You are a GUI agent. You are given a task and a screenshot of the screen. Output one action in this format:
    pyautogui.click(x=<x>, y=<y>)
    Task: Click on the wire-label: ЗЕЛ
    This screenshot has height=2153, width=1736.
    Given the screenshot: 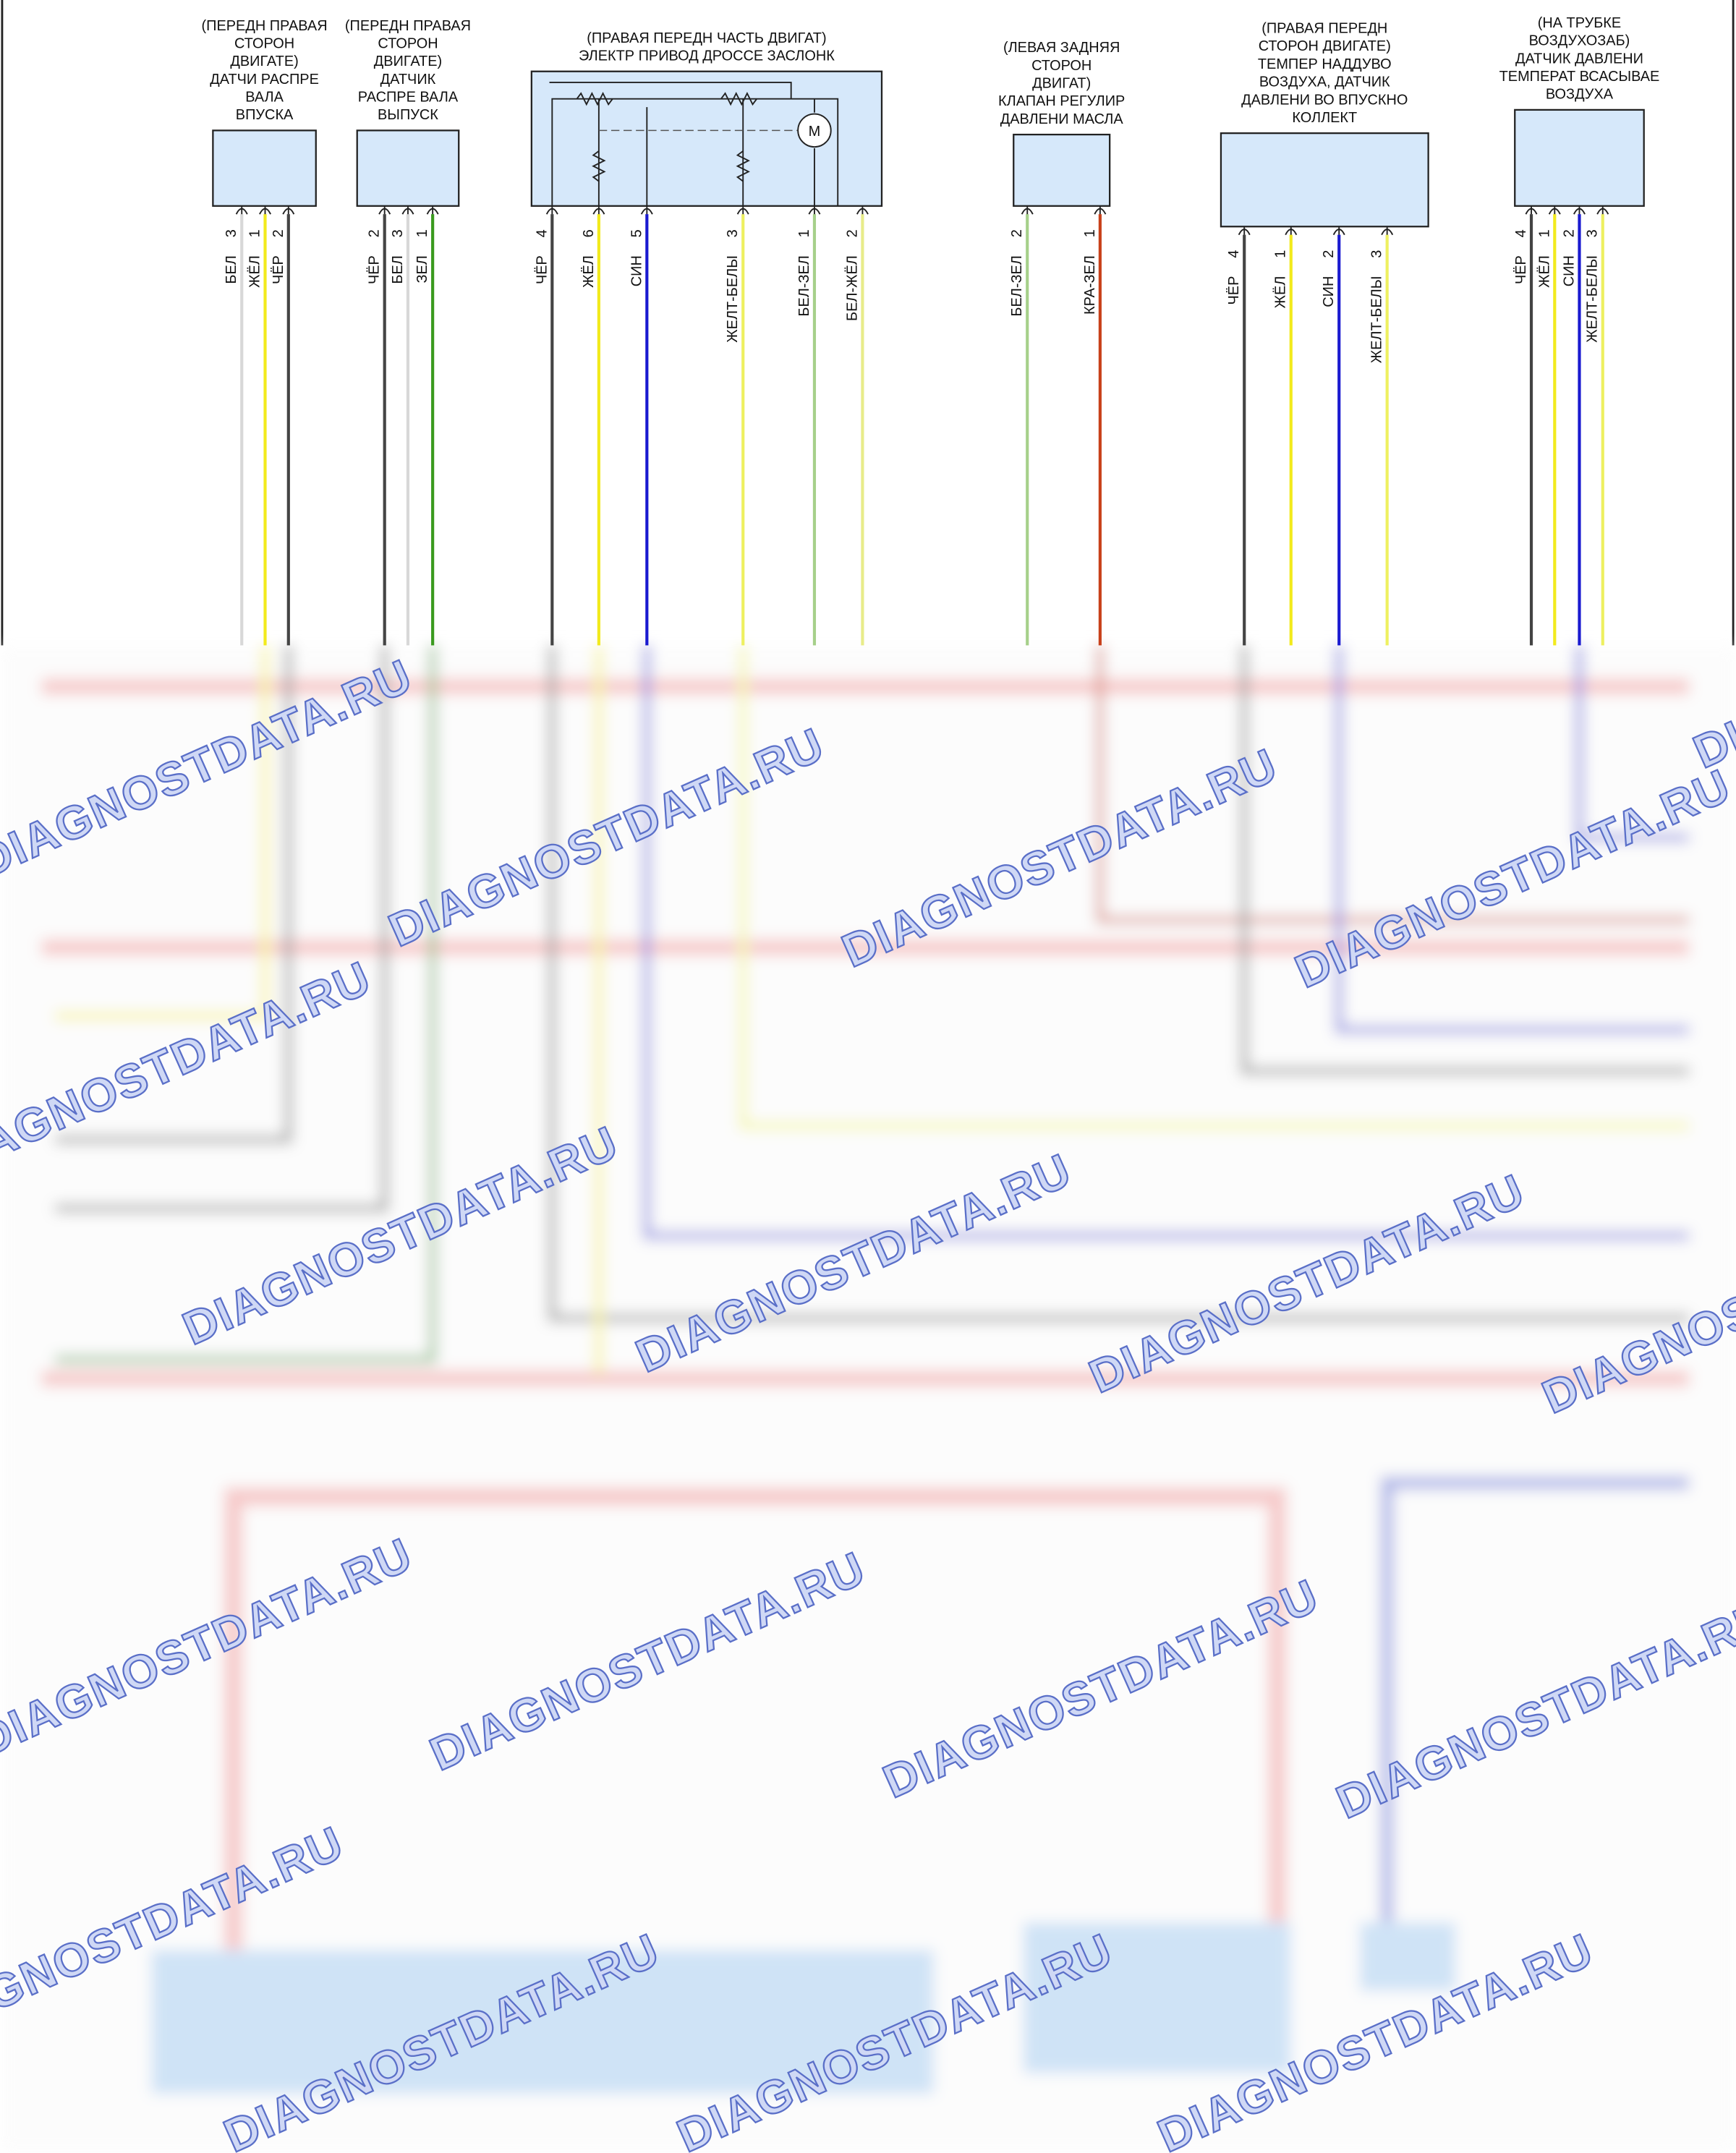 What is the action you would take?
    pyautogui.click(x=422, y=269)
    